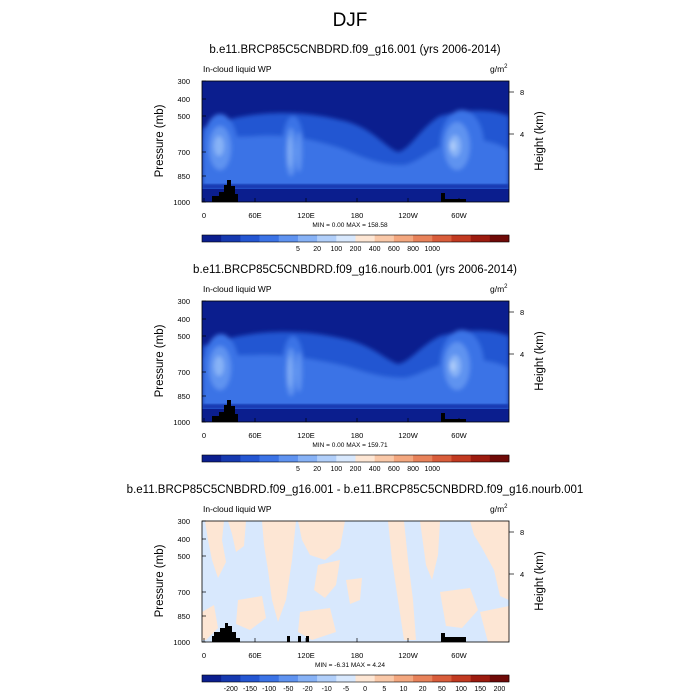  I want to click on colorbar-label: -20, so click(307, 689).